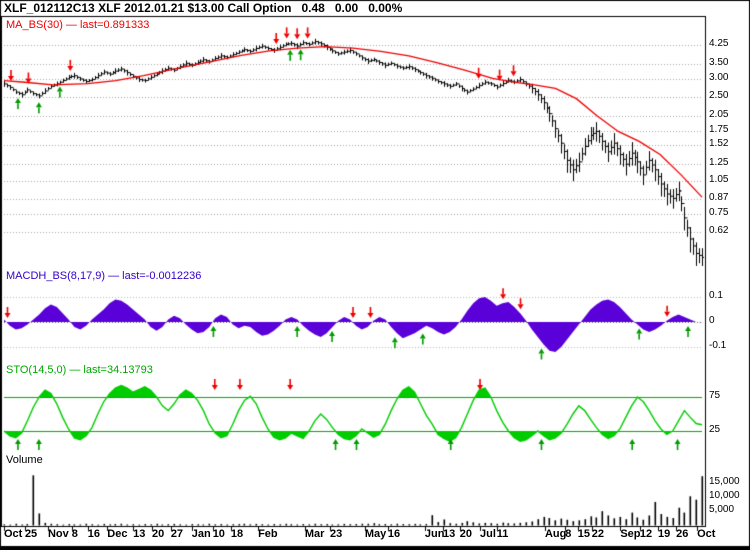 The height and width of the screenshot is (550, 750). I want to click on date-label: Dec, so click(117, 534).